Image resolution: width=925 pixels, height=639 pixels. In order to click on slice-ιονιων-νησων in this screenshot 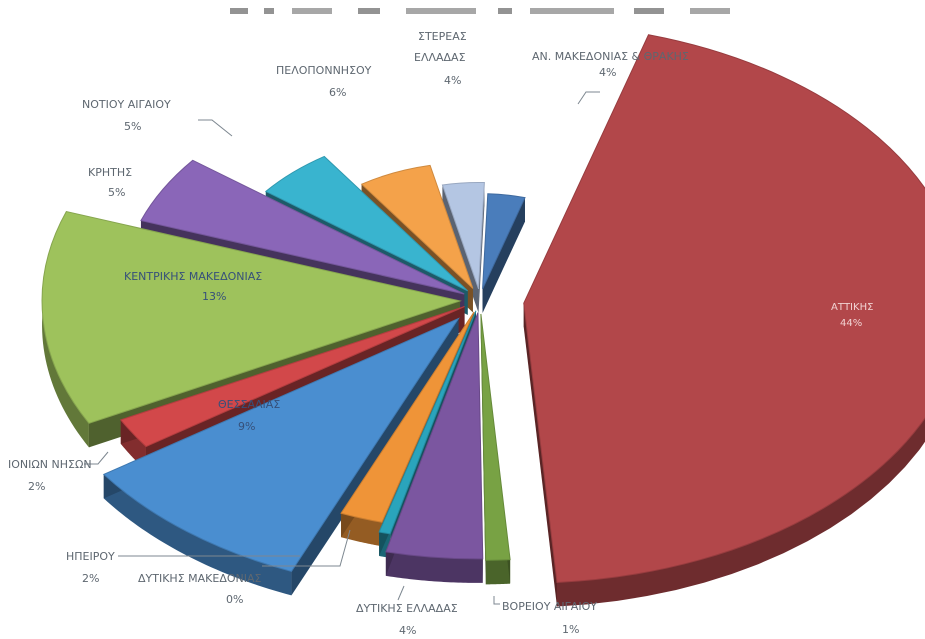, I will do `click(292, 377)`.